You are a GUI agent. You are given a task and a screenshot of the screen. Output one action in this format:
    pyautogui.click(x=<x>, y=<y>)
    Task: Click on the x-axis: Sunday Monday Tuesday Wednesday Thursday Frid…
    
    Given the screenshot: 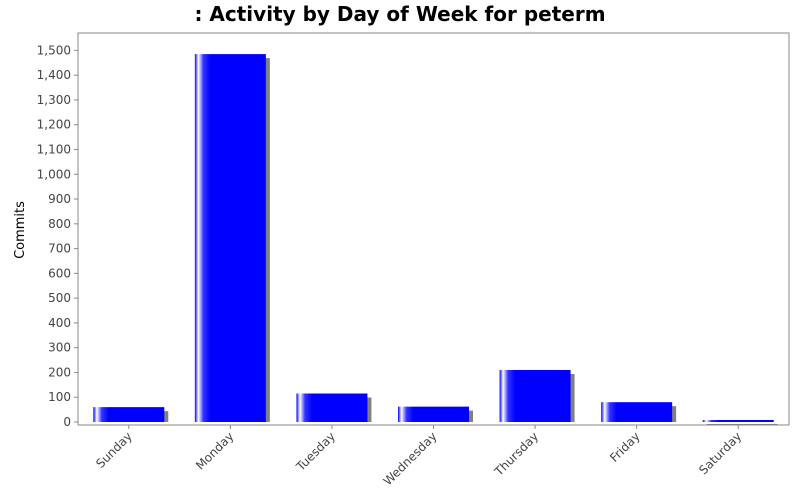 What is the action you would take?
    pyautogui.click(x=433, y=456)
    